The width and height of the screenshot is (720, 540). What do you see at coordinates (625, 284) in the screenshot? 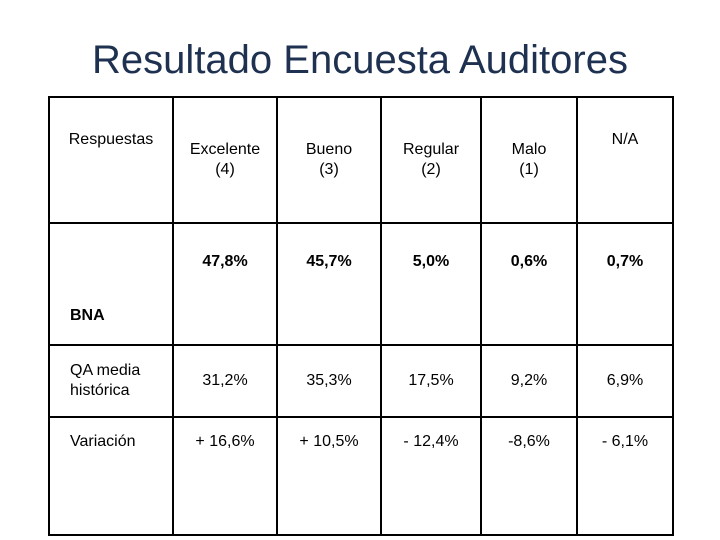
I see `table-cell: 0,7%` at bounding box center [625, 284].